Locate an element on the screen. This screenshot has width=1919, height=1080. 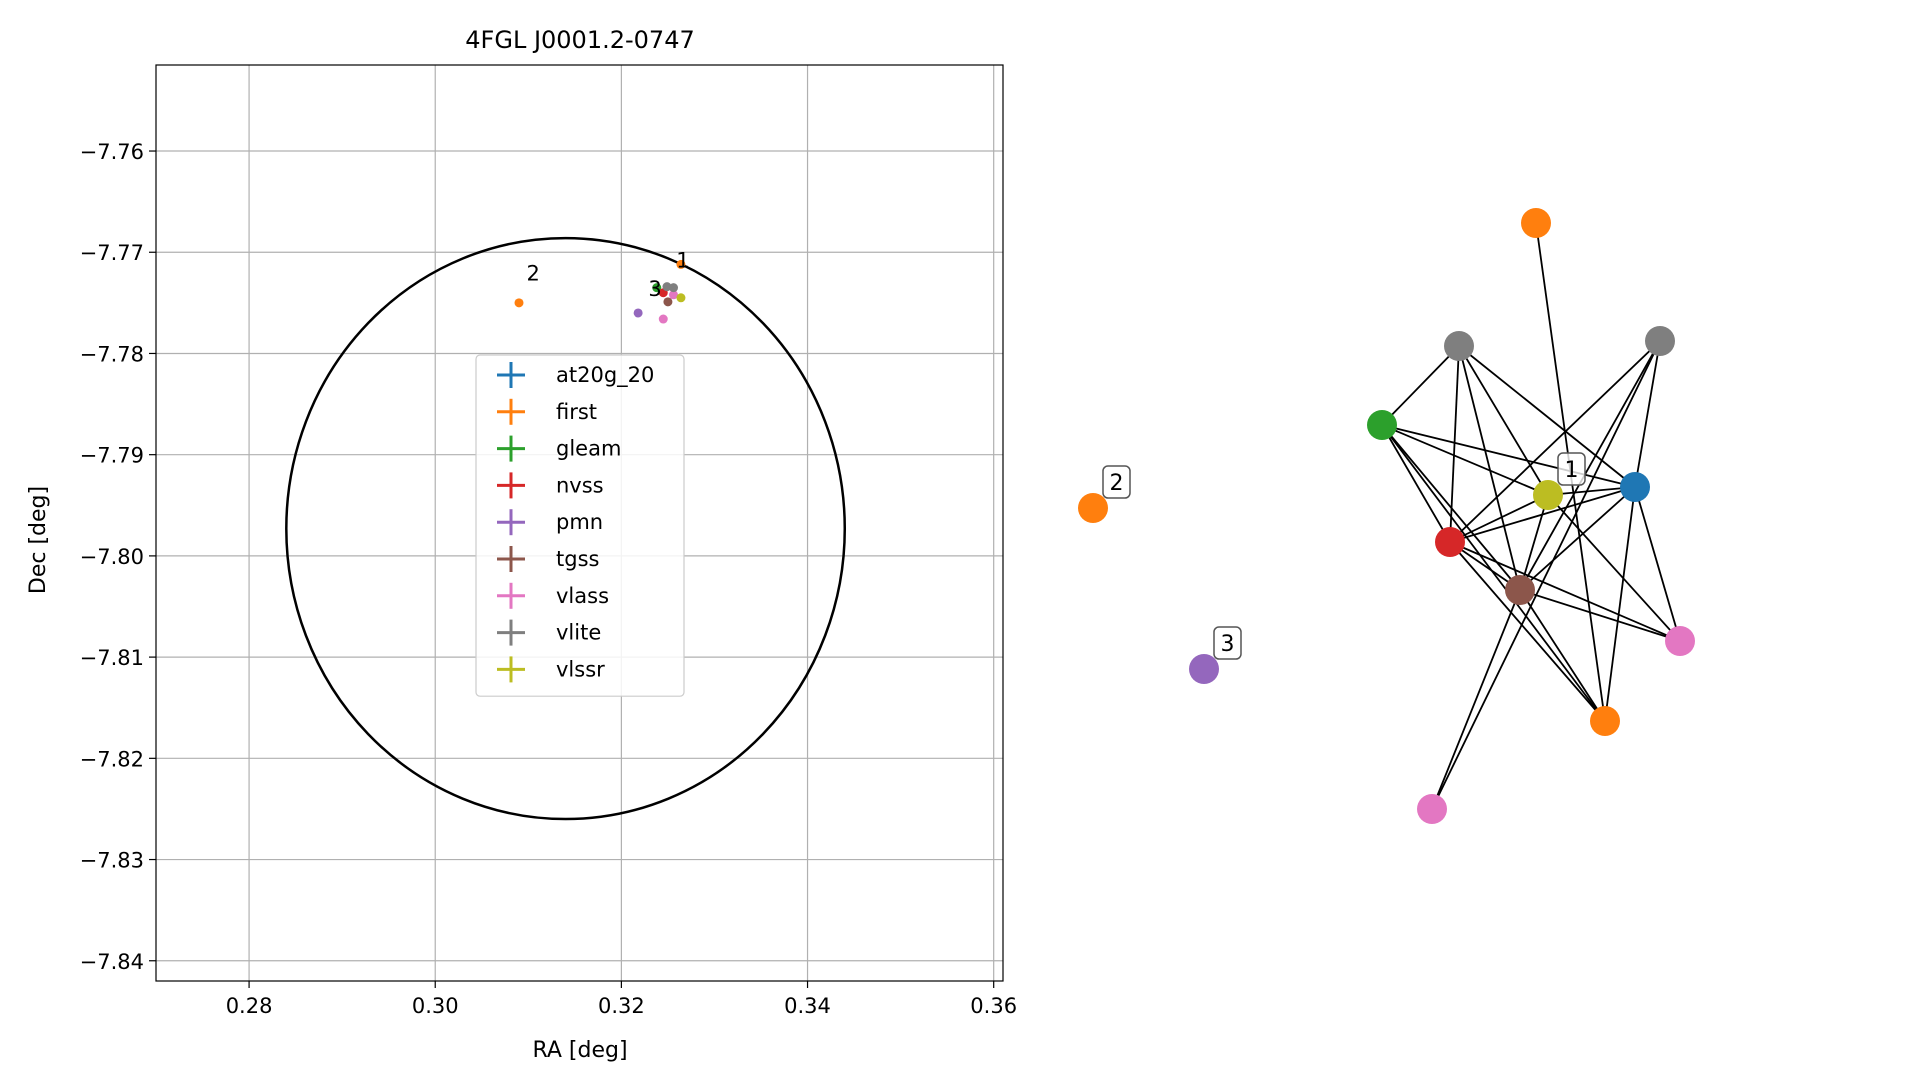
data-point-pmn is located at coordinates (638, 313).